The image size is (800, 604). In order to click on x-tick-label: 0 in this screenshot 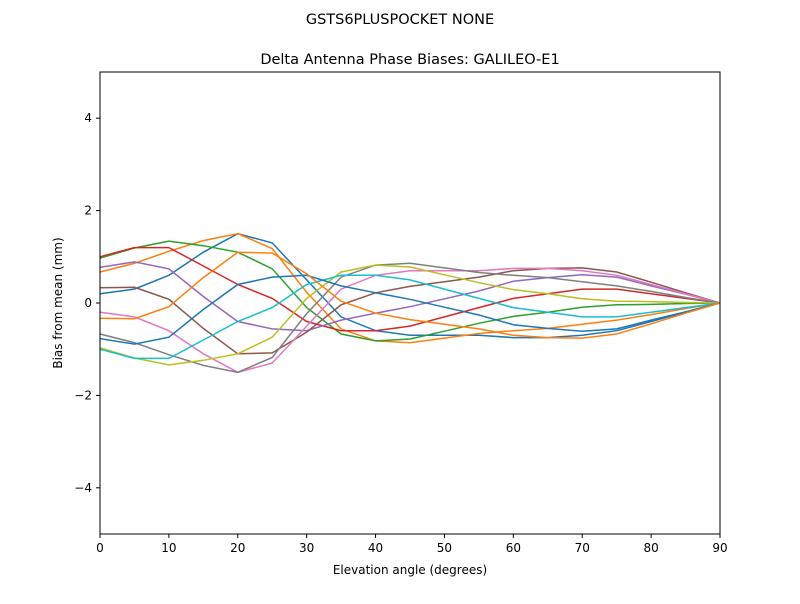, I will do `click(100, 548)`.